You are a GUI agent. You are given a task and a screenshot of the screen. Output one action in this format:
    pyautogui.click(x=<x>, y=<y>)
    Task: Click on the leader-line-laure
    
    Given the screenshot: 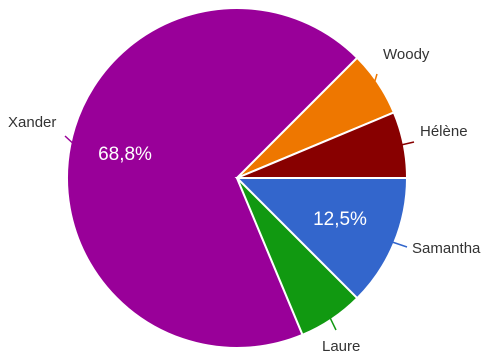 What is the action you would take?
    pyautogui.click(x=332, y=322)
    